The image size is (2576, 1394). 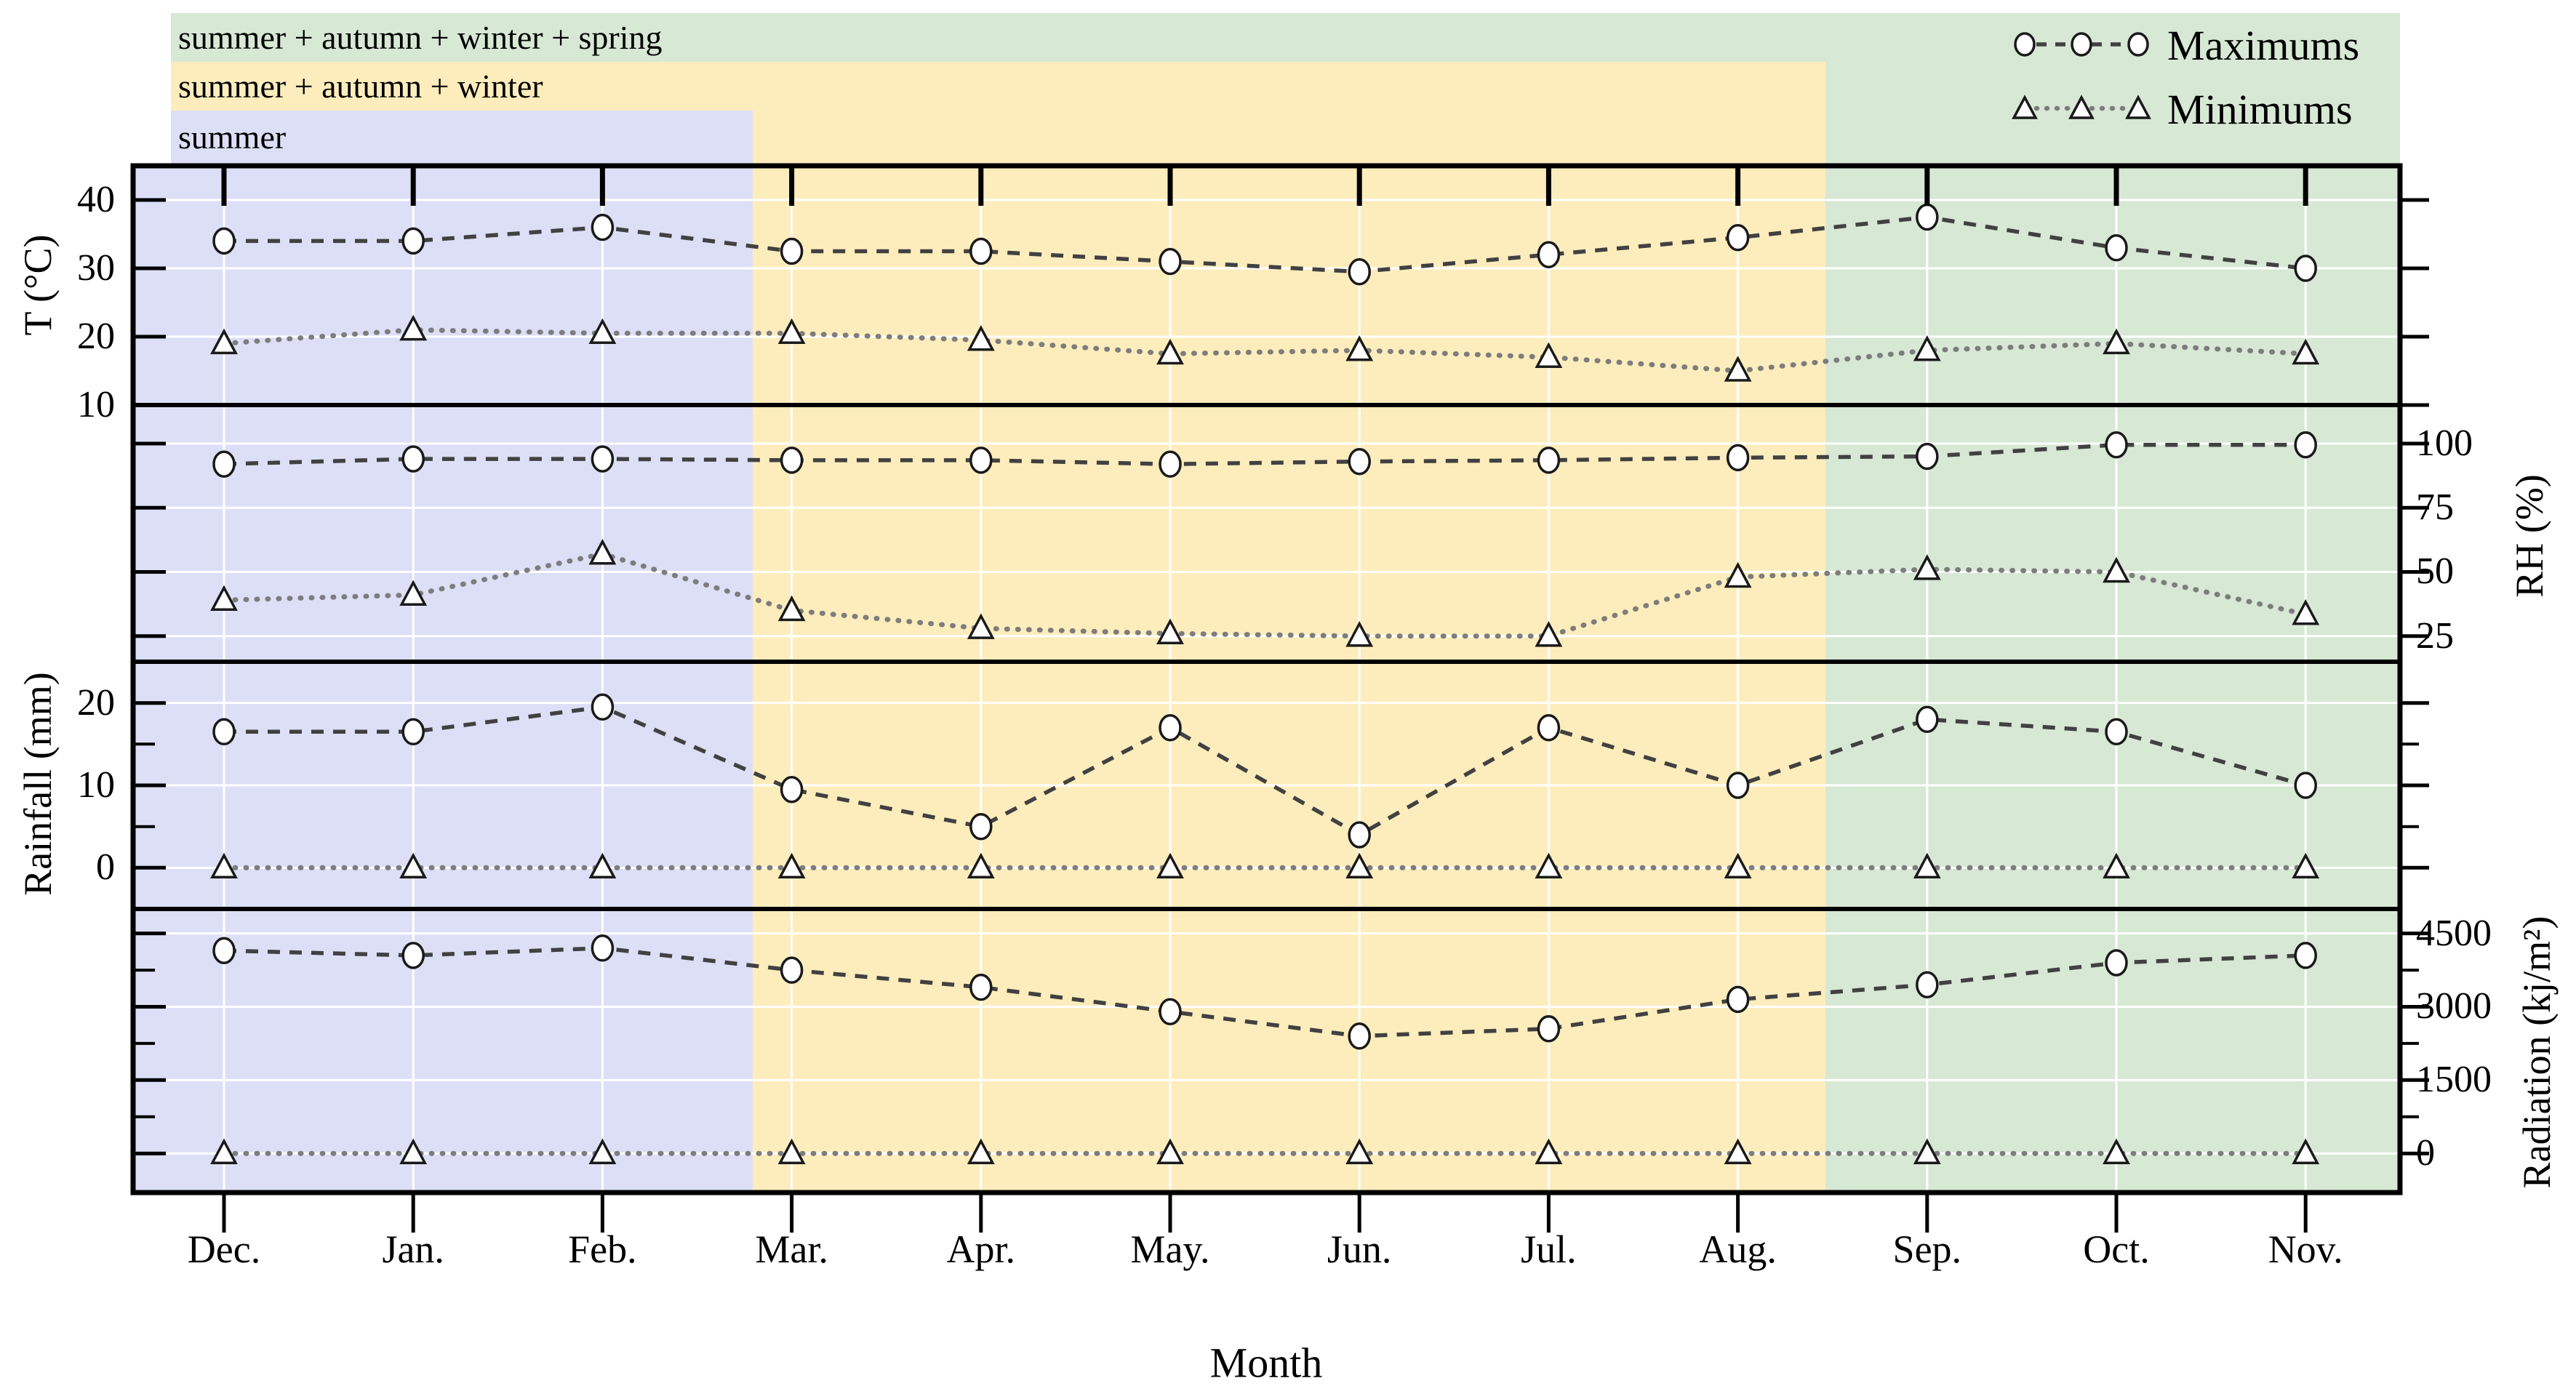 What do you see at coordinates (2260, 110) in the screenshot?
I see `legend-label-minimums: Minimums` at bounding box center [2260, 110].